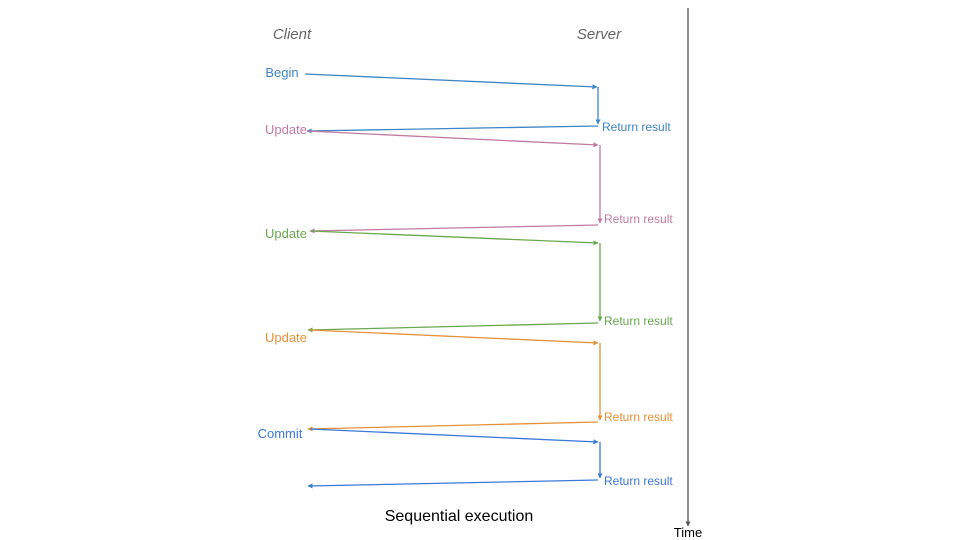  Describe the element at coordinates (599, 34) in the screenshot. I see `server-header: Server` at that location.